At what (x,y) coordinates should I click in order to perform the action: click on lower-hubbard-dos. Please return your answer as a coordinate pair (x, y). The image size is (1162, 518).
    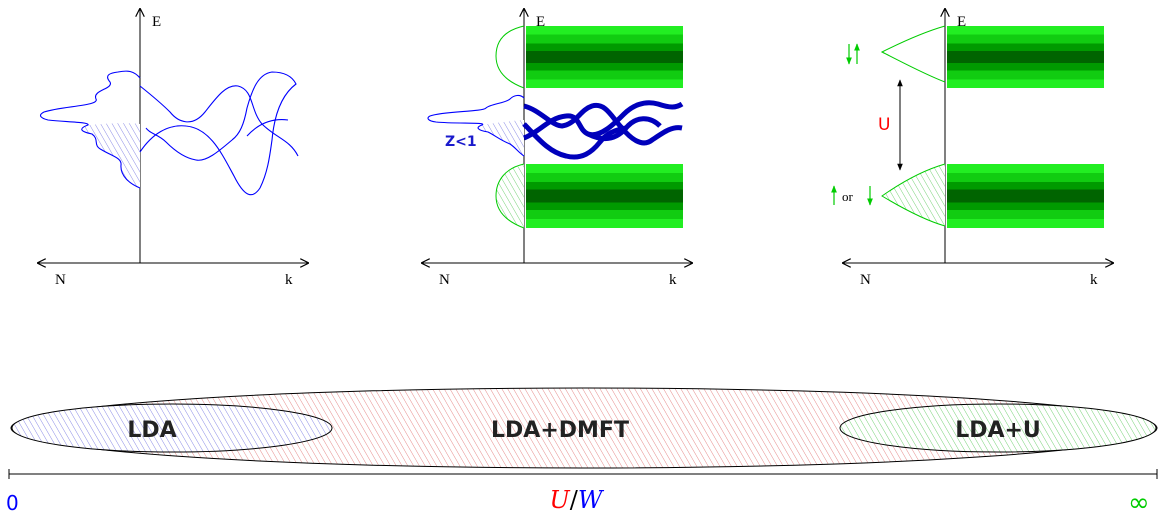
    Looking at the image, I should click on (510, 196).